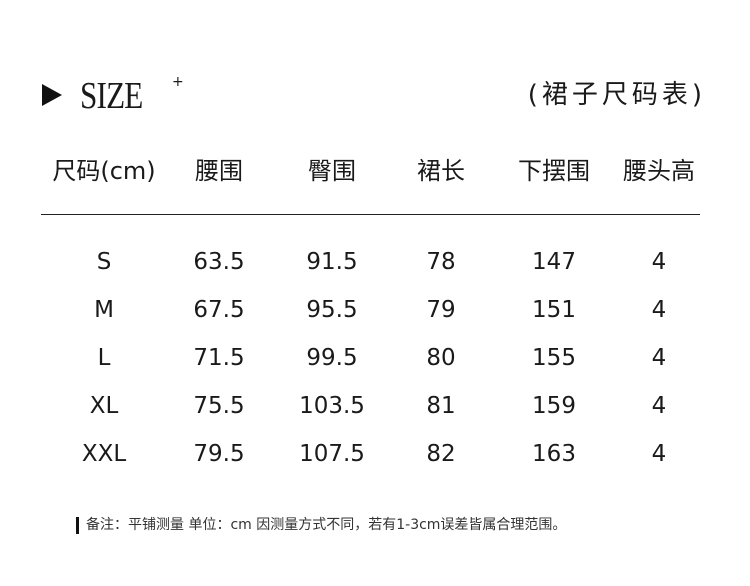 The height and width of the screenshot is (586, 750). Describe the element at coordinates (441, 406) in the screenshot. I see `table-cell: 81` at that location.